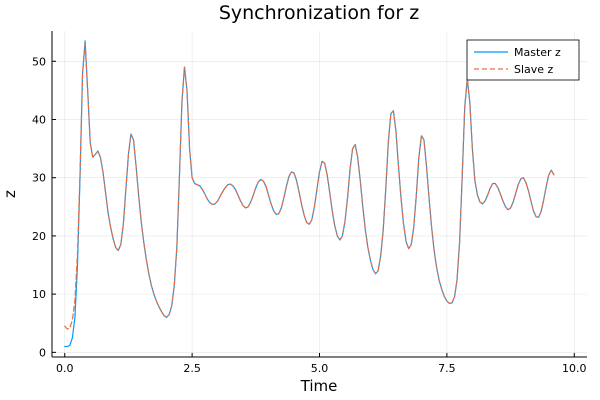 This screenshot has height=400, width=600. I want to click on y-ticks: 0 10 20 30 40 50, so click(44, 207).